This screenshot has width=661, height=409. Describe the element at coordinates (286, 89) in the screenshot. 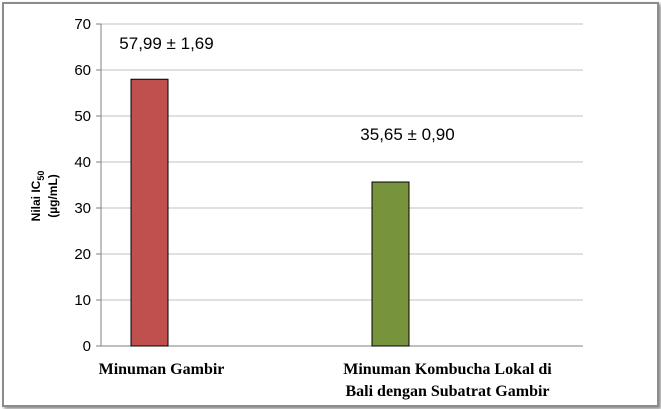

I see `data-labels: 57,99 ± 1,69 35,65 ± 0,90` at that location.